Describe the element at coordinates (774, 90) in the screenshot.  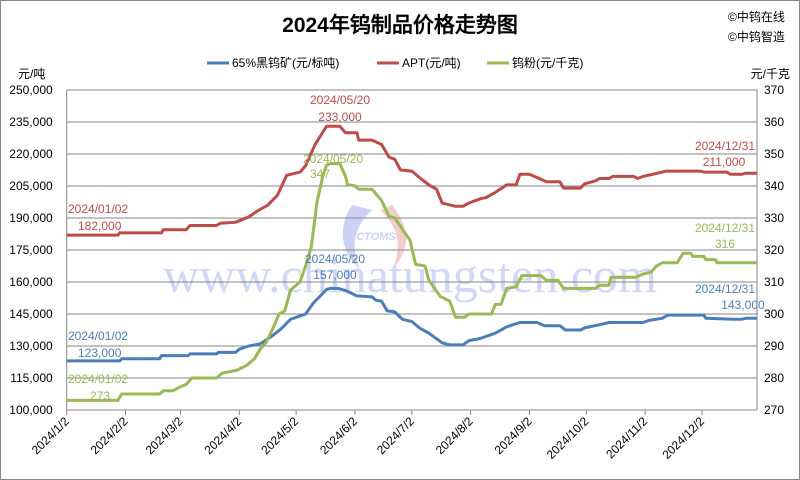
I see `right-tick-label: 370` at that location.